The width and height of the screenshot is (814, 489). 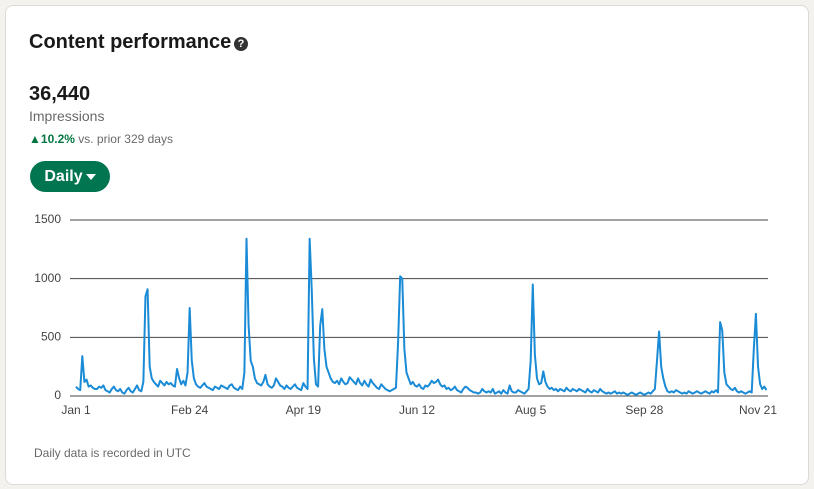 I want to click on x-tick-label: Aug 5, so click(x=531, y=410).